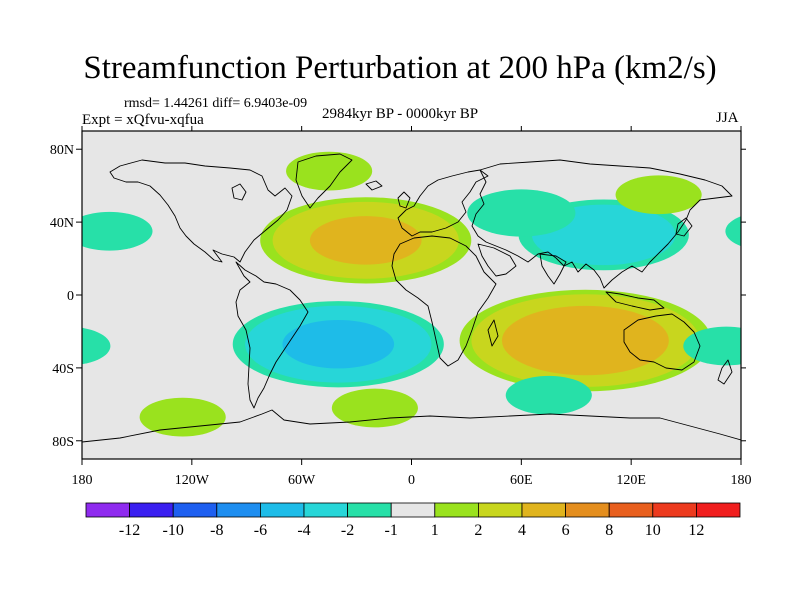 The image size is (800, 600). What do you see at coordinates (493, 333) in the screenshot?
I see `coast-madagascar` at bounding box center [493, 333].